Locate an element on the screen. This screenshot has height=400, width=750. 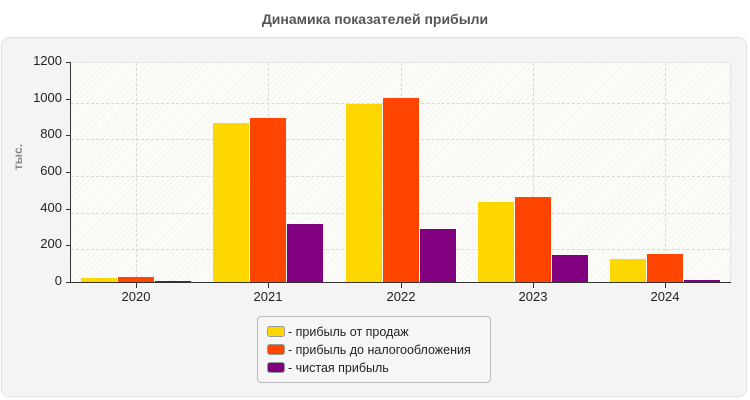
legend-item-net-profit: - чистая прибыль is located at coordinates (328, 367).